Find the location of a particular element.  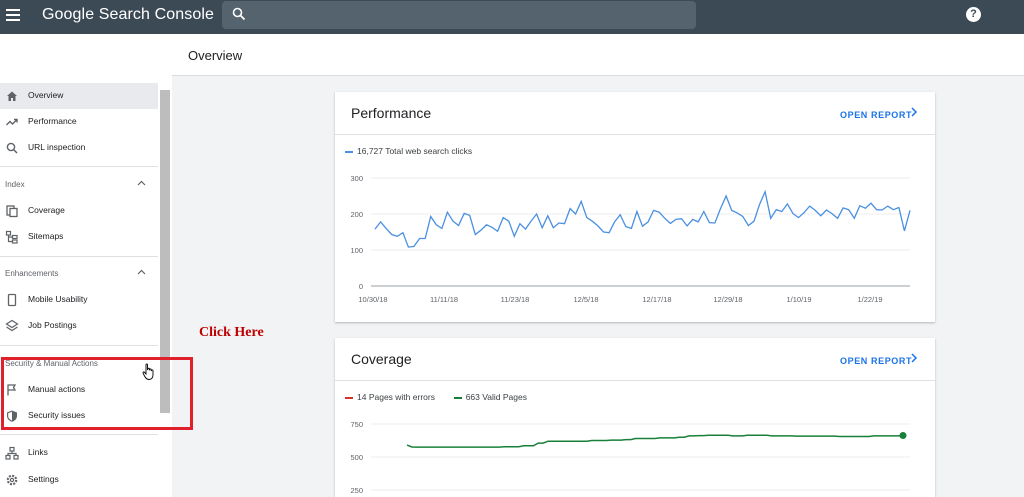

sidebar-item-settings: Settings is located at coordinates (79, 480).